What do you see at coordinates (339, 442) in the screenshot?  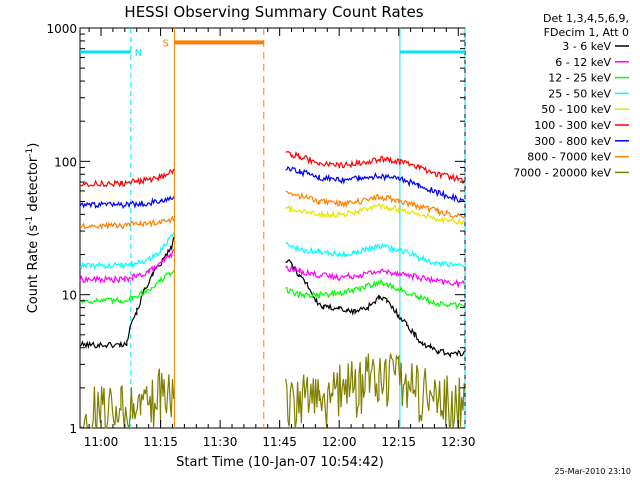 I see `x-tick-label: 12:00` at bounding box center [339, 442].